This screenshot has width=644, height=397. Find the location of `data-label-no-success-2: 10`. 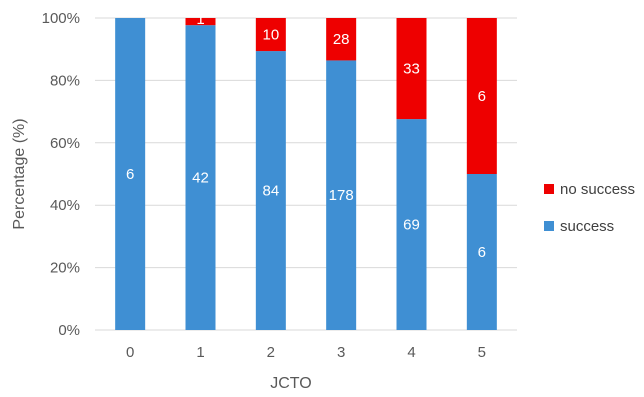

data-label-no-success-2: 10 is located at coordinates (270, 35).